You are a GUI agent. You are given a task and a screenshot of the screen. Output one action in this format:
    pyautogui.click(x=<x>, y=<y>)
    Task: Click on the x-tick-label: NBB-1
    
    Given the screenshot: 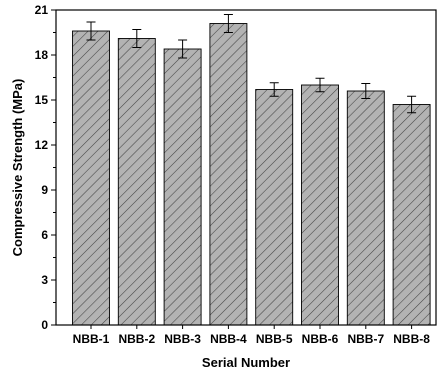 What is the action you would take?
    pyautogui.click(x=91, y=339)
    